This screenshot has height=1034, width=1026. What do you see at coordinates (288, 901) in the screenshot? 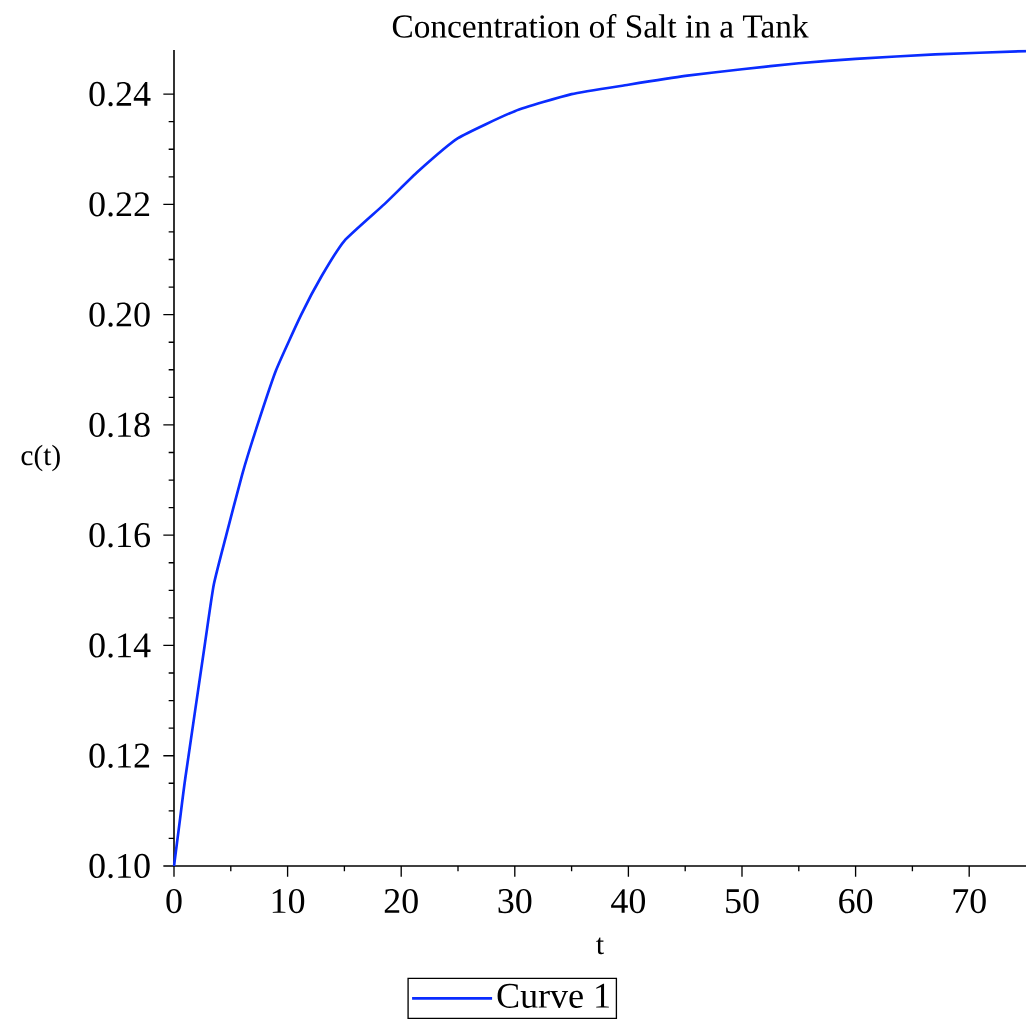
I see `x-tick-label: 10` at bounding box center [288, 901].